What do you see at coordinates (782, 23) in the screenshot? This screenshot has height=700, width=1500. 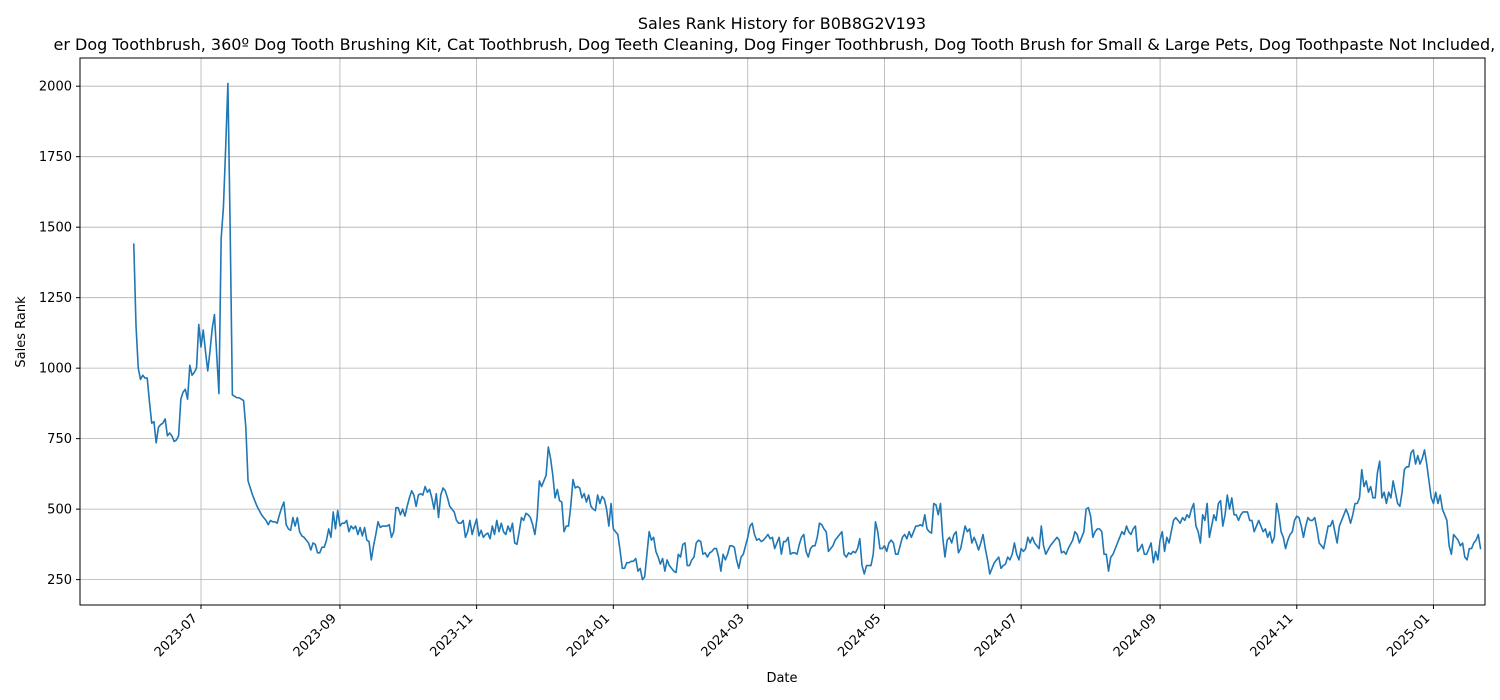 I see `chart-title: Sales Rank History for B0B8G2V193` at bounding box center [782, 23].